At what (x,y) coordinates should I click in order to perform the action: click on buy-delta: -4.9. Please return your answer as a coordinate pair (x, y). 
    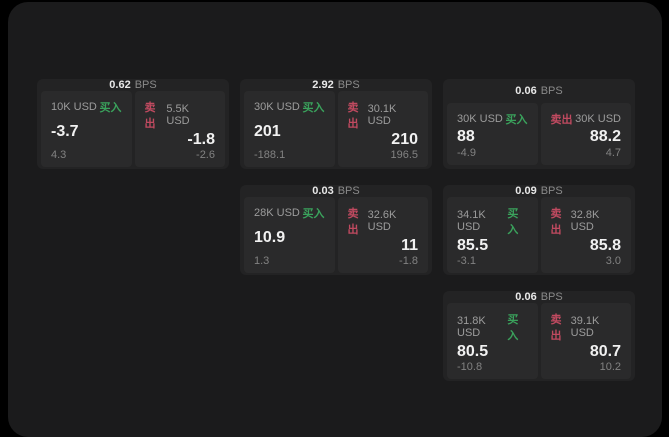
    Looking at the image, I should click on (466, 153).